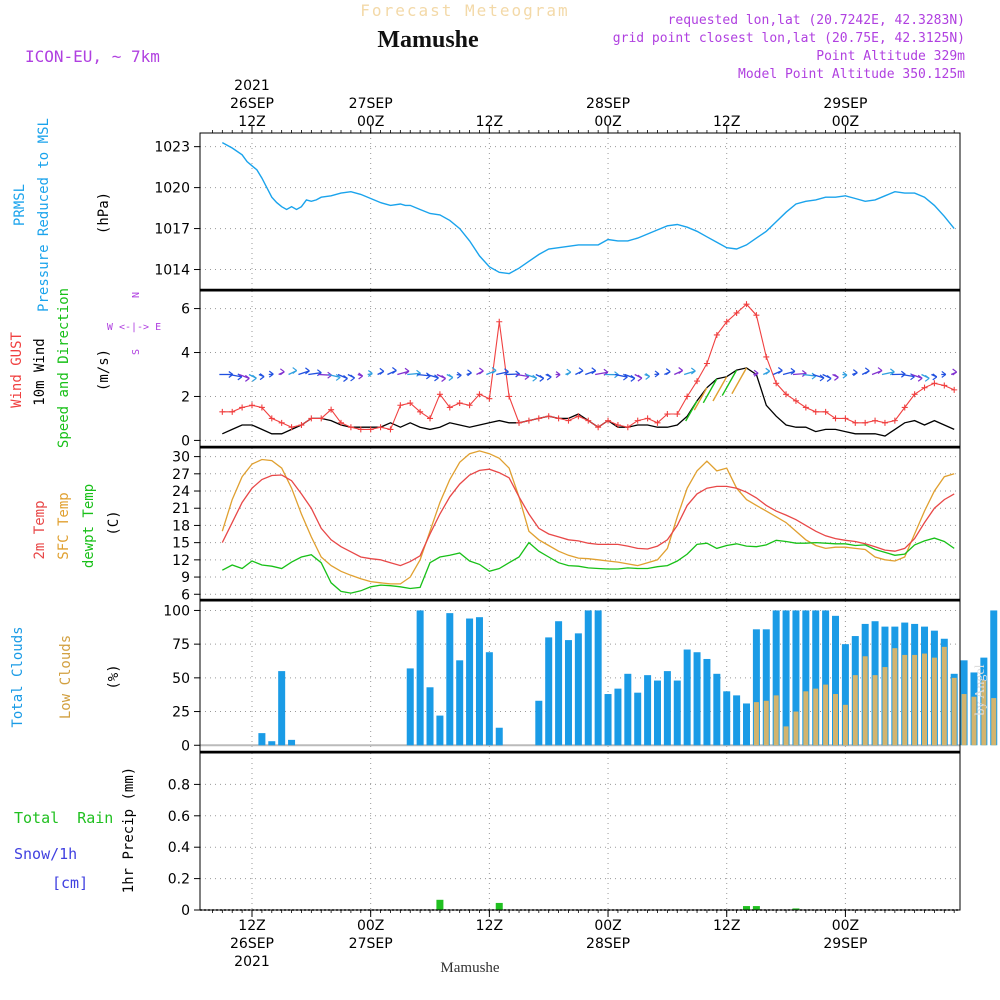 This screenshot has width=1000, height=1000. What do you see at coordinates (136, 352) in the screenshot?
I see `compass-south: S` at bounding box center [136, 352].